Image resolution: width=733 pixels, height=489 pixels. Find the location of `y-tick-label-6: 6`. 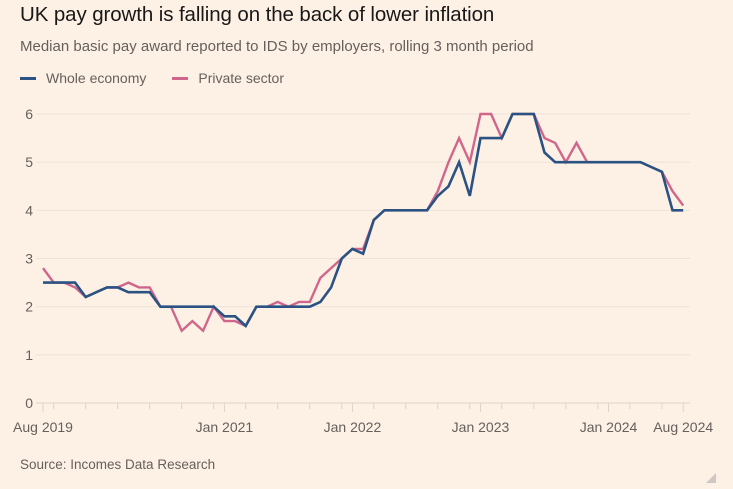

y-tick-label-6: 6 is located at coordinates (29, 114).